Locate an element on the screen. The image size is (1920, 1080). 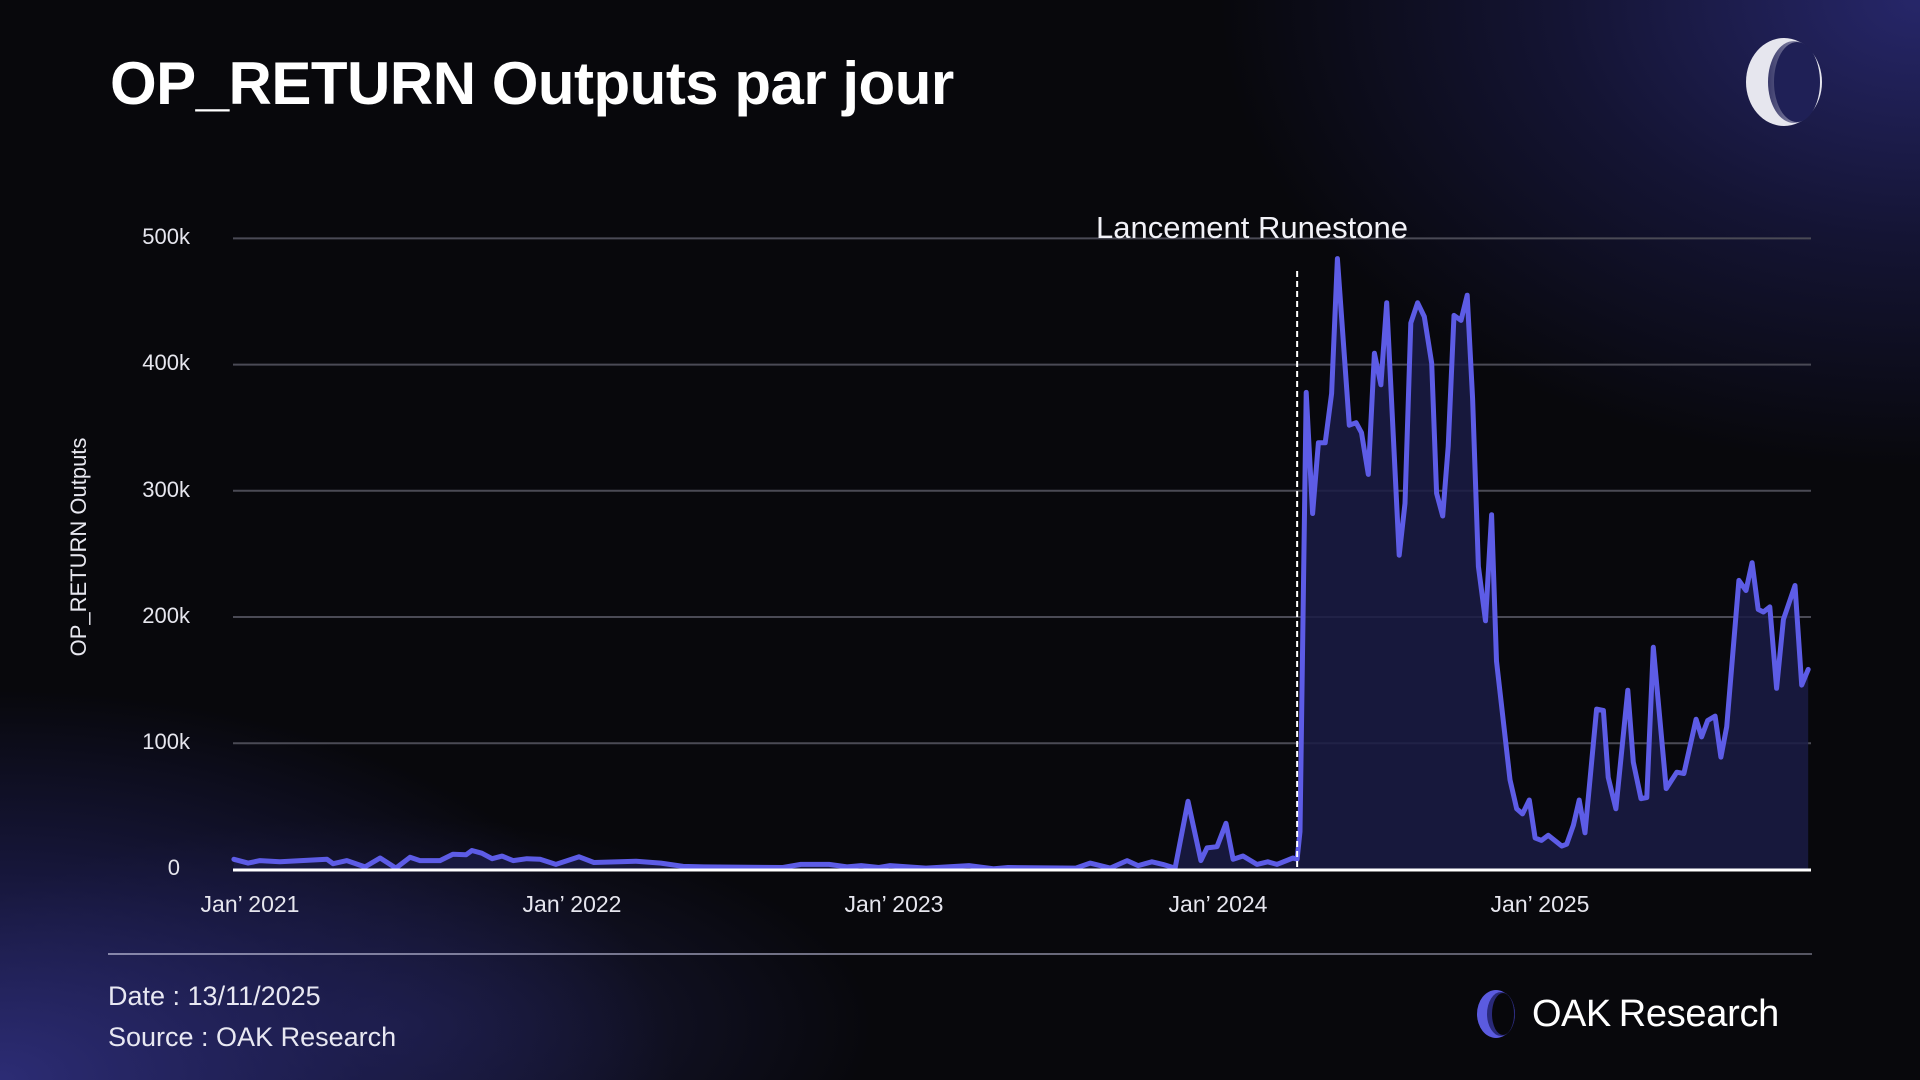
x-tick-2023: Jan’ 2023 is located at coordinates (894, 904).